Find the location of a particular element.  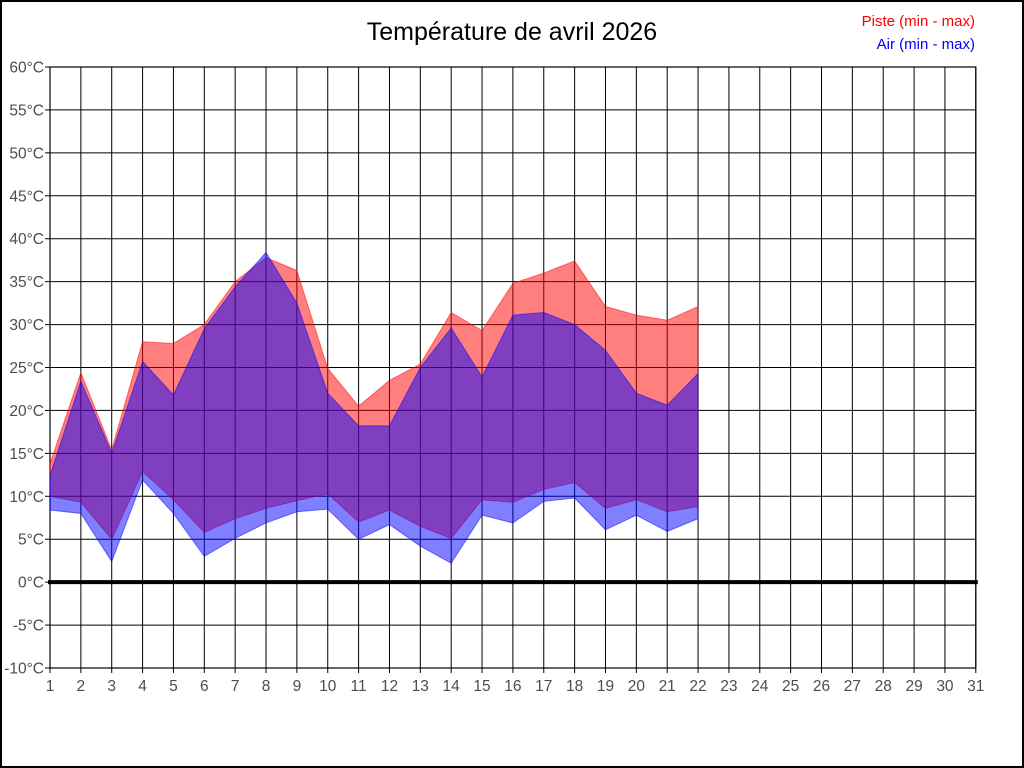

y-tick-label: 45°C is located at coordinates (26, 196).